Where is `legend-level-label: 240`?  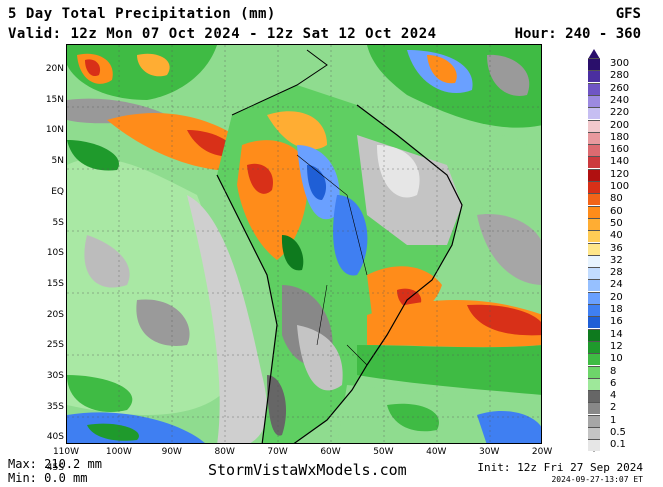 legend-level-label: 240 is located at coordinates (620, 100).